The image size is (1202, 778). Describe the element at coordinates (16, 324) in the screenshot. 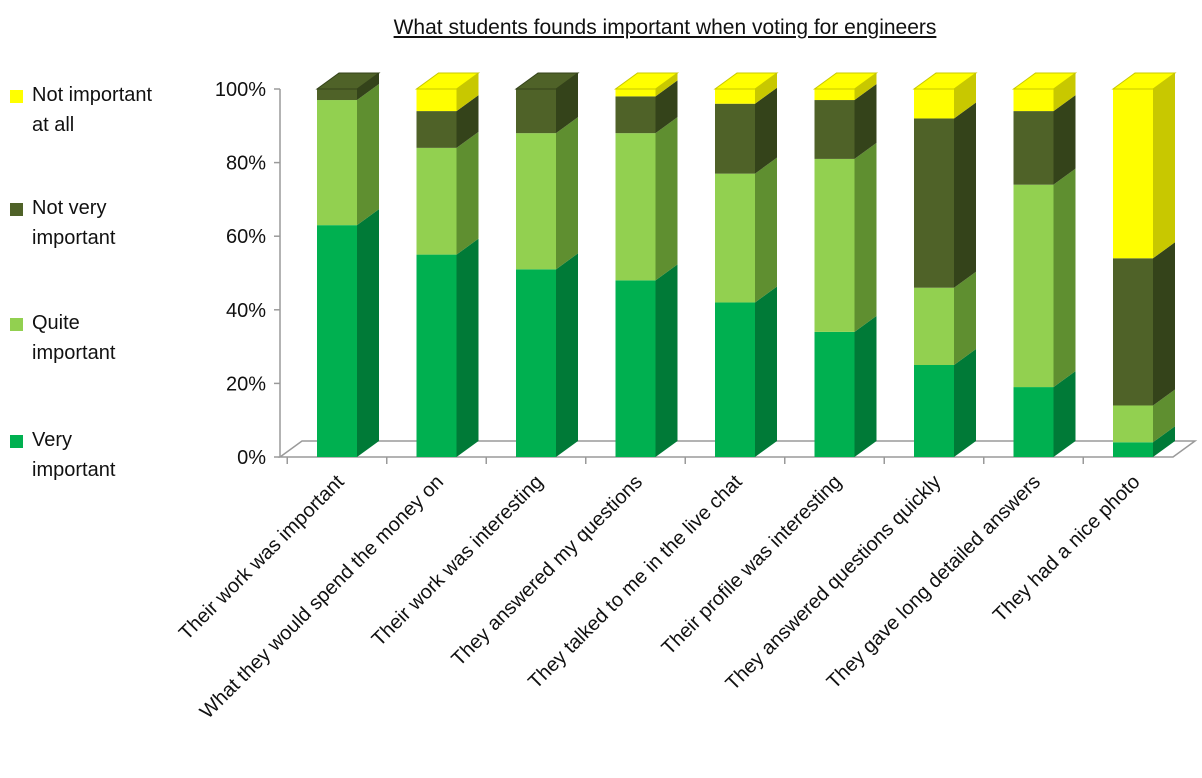

I see `legend-swatch-quite-important` at that location.